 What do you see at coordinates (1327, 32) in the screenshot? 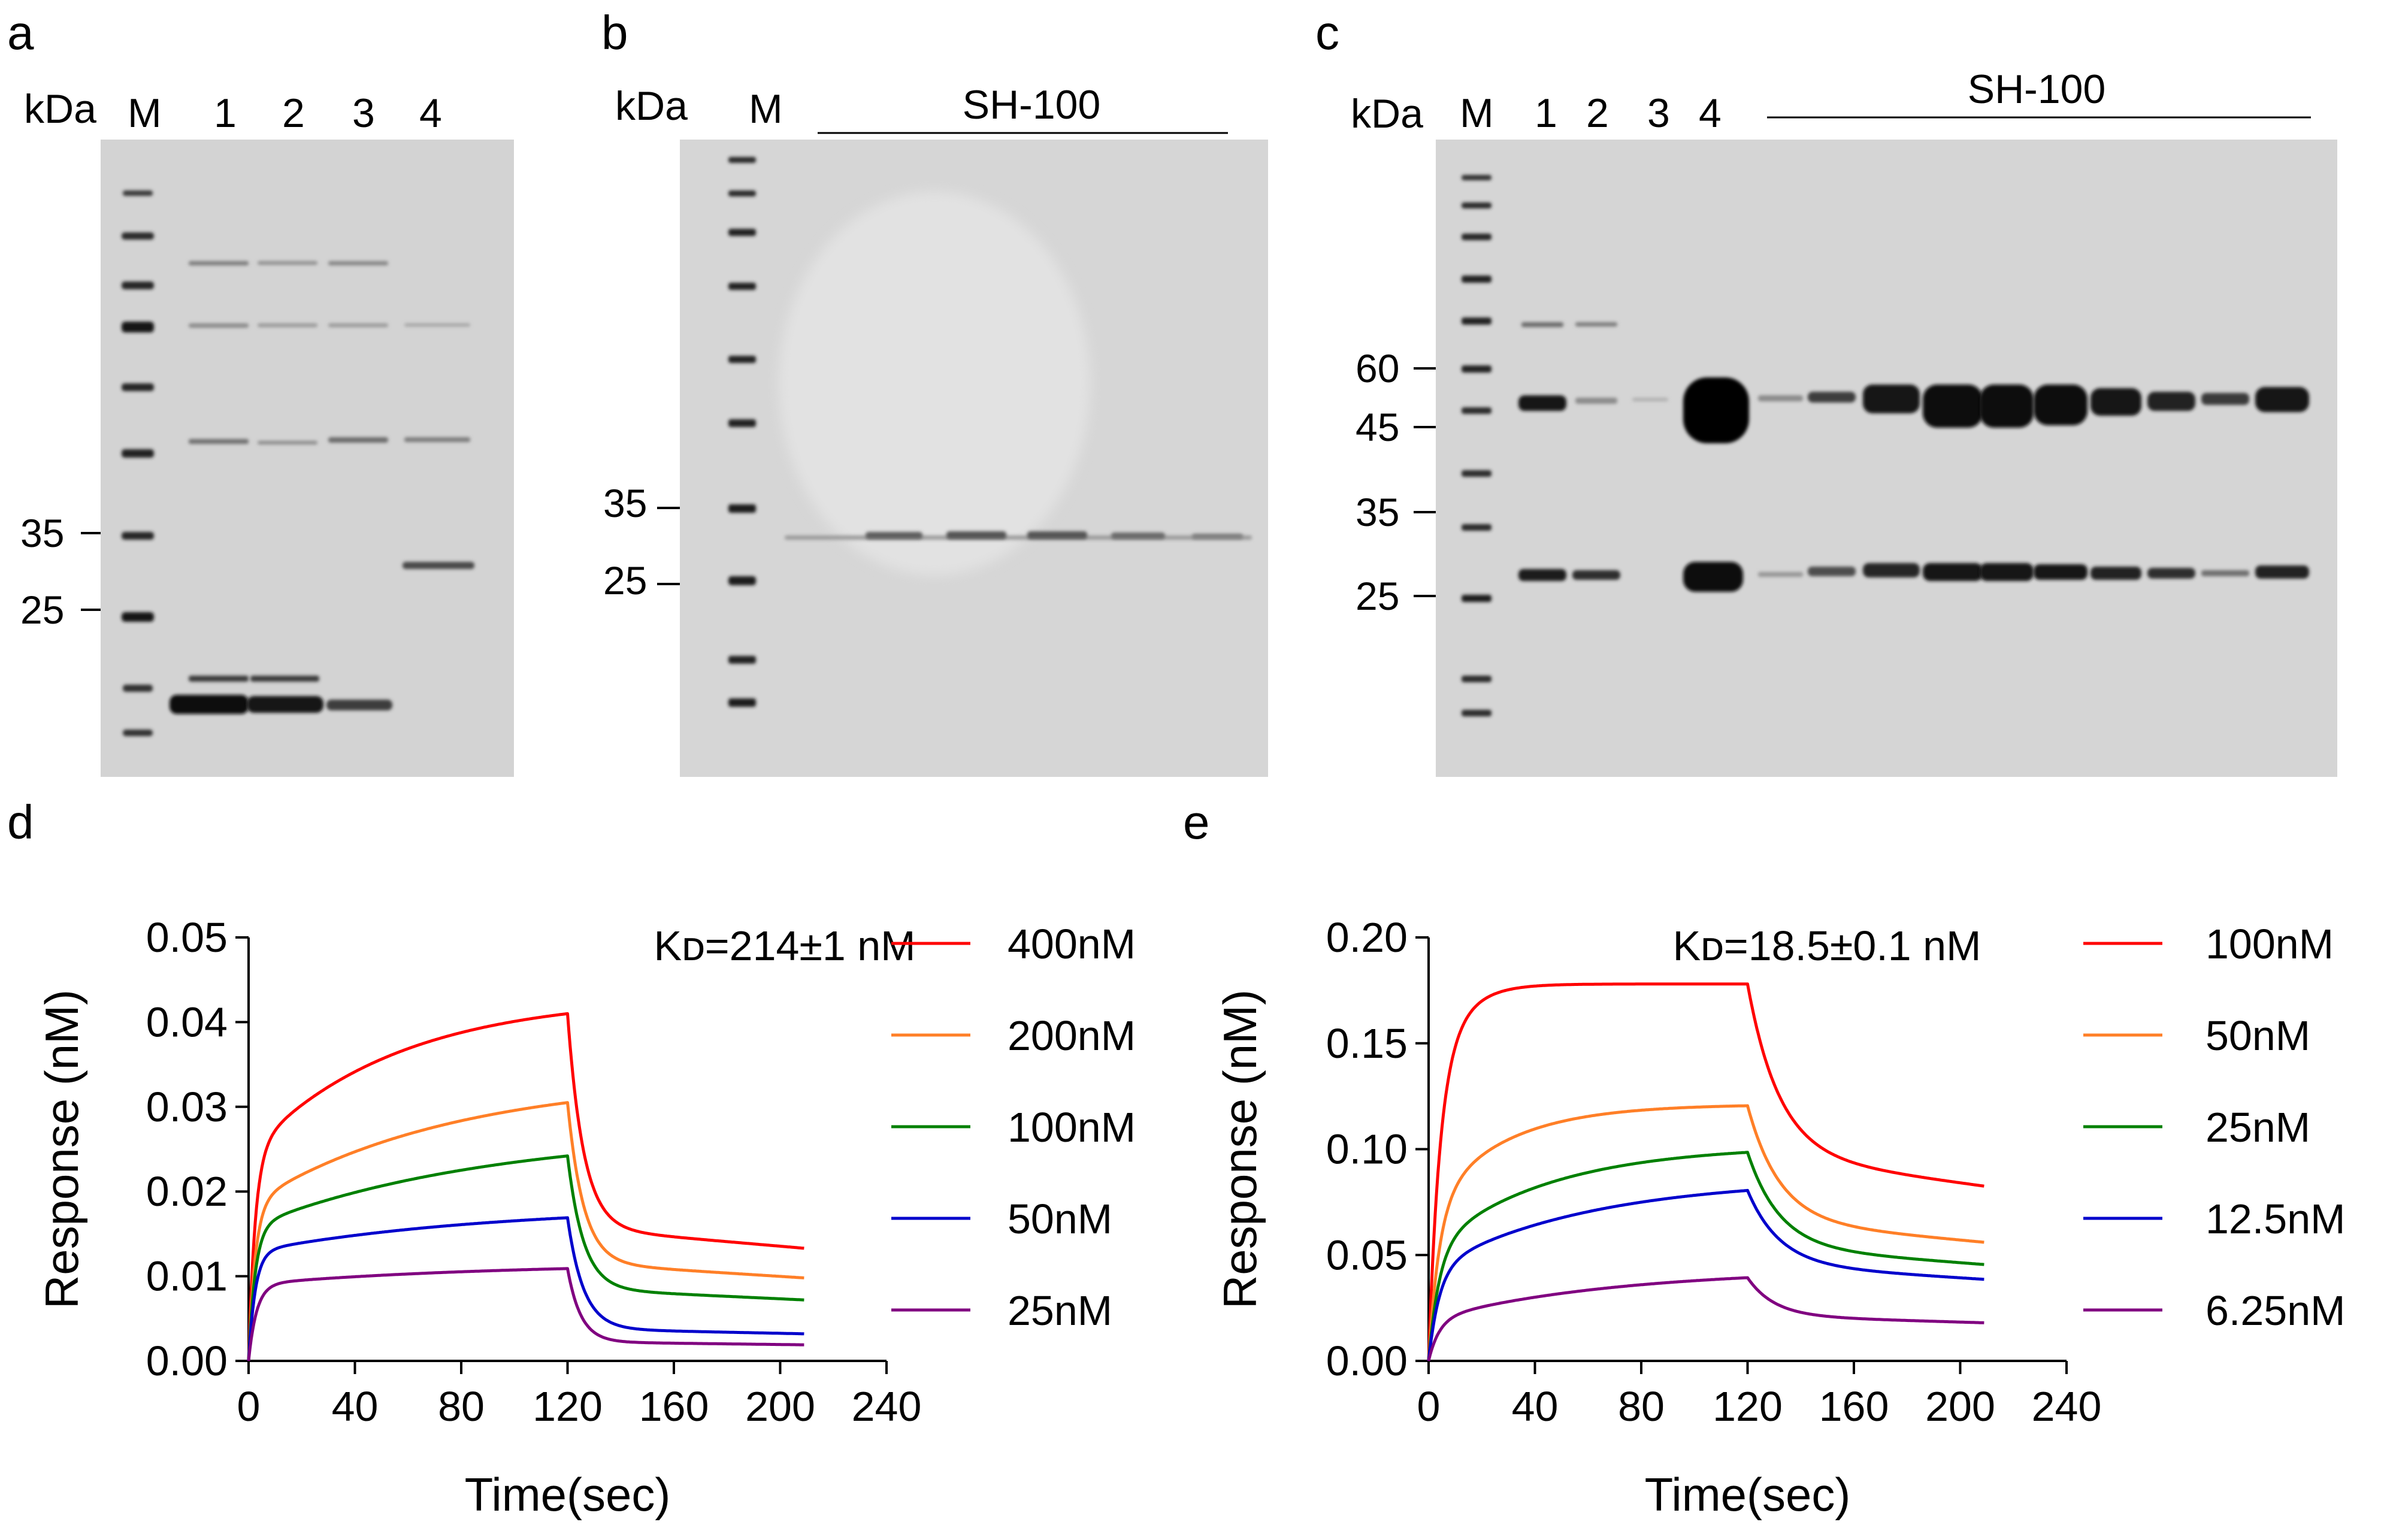
I see `panel-c-letter: c` at bounding box center [1327, 32].